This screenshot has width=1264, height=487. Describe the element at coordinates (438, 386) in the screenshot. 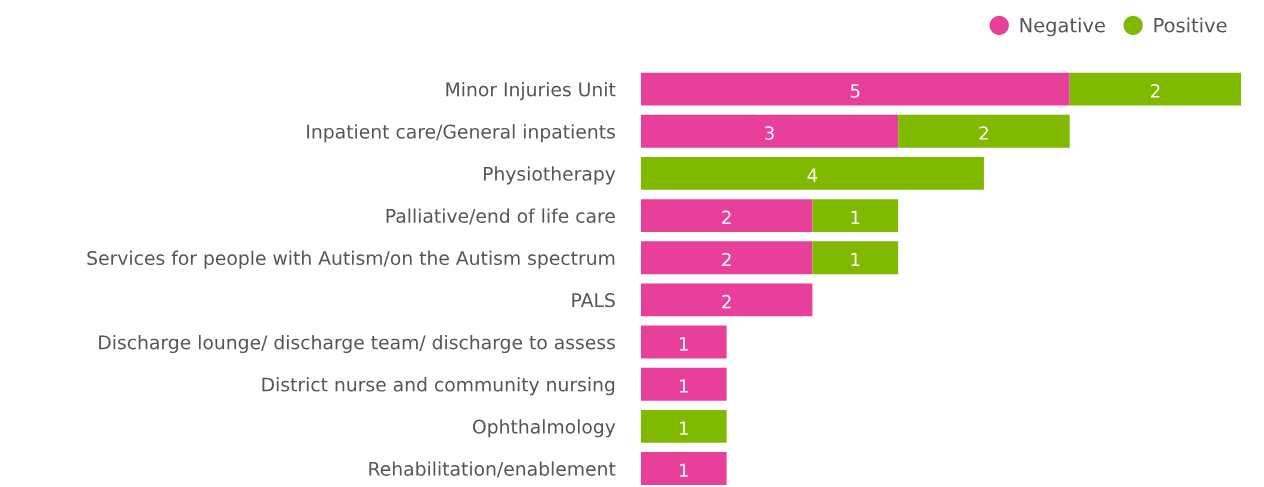

I see `y-tick-label: District nurse and community nursing` at that location.